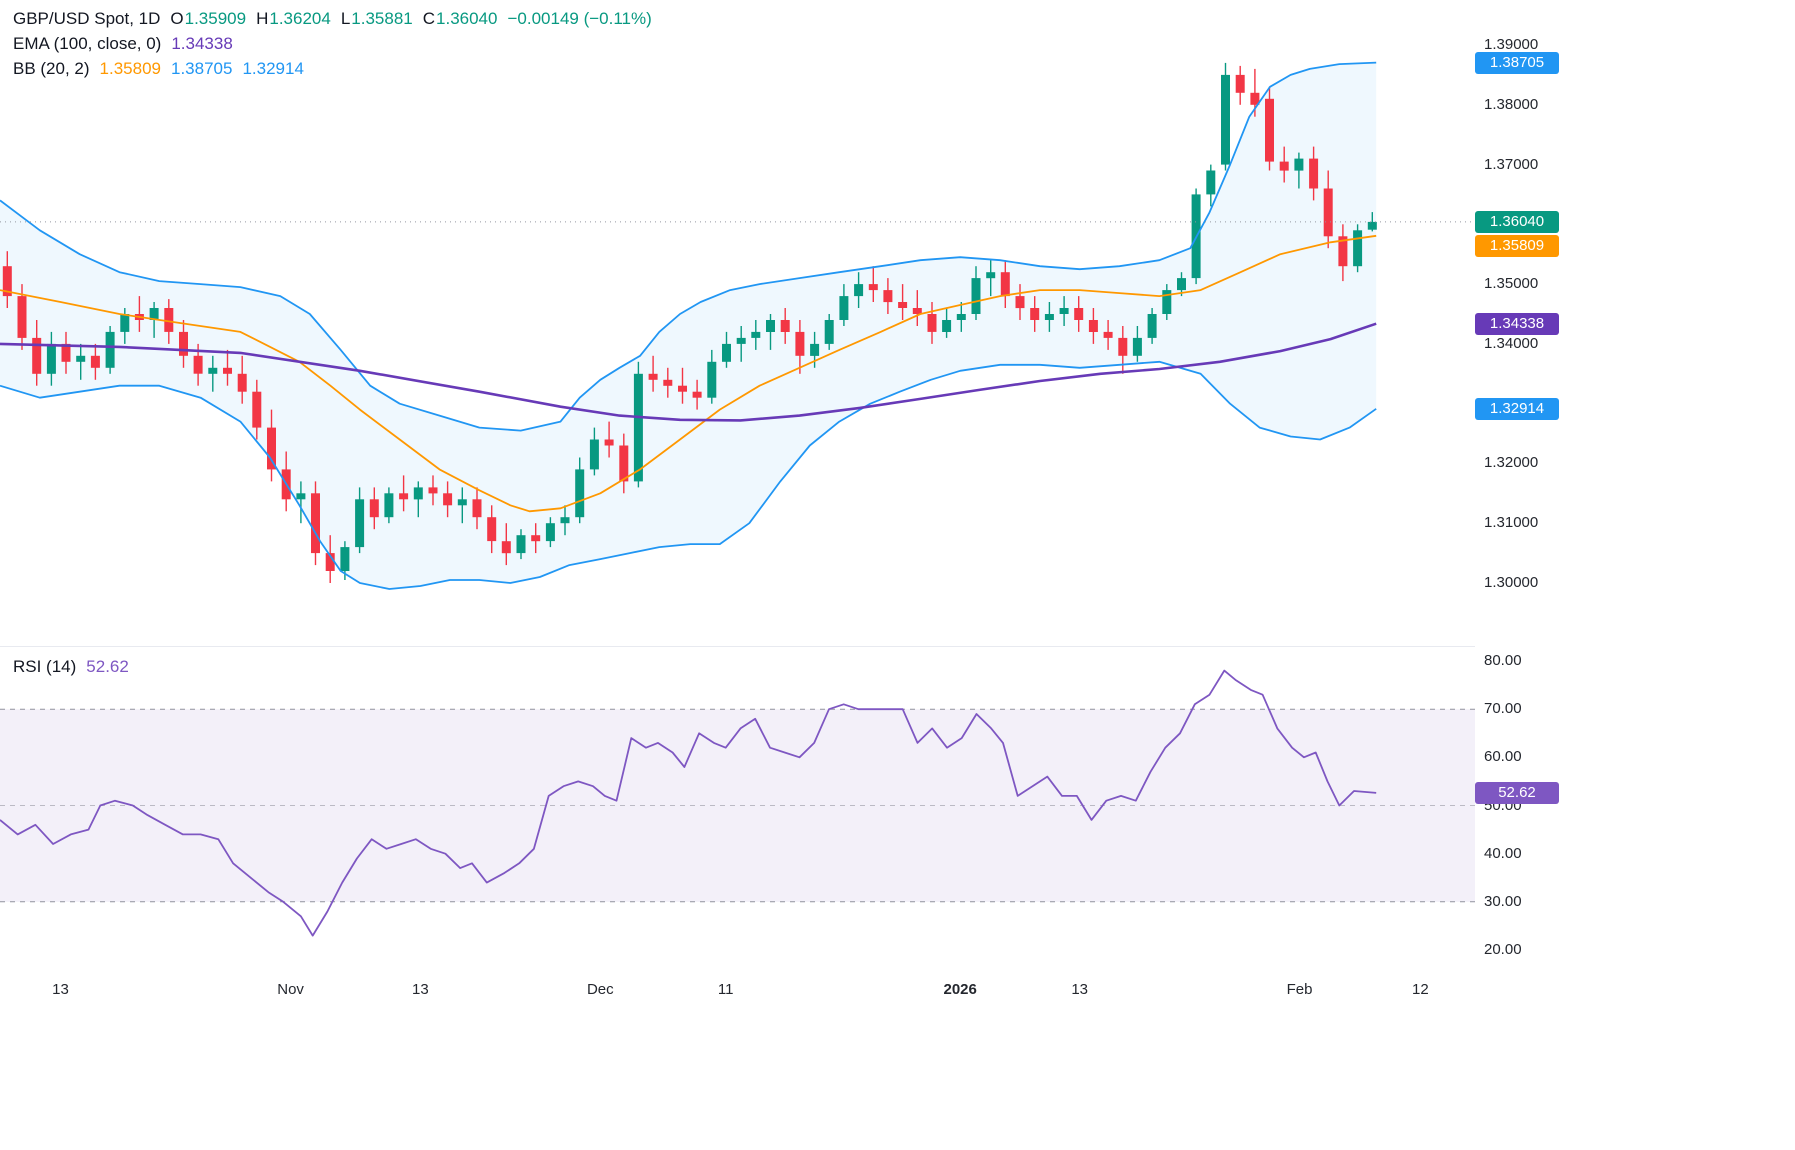 This screenshot has width=1795, height=1150. I want to click on price-axis-label: 1.38000, so click(1511, 104).